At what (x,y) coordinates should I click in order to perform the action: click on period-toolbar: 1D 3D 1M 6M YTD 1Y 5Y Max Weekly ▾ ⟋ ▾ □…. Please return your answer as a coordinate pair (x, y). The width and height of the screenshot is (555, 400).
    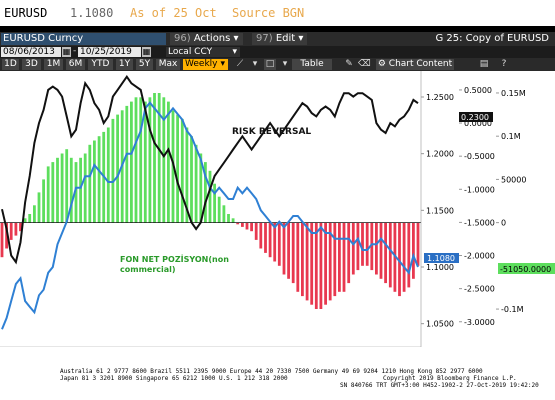
    Looking at the image, I should click on (277, 64).